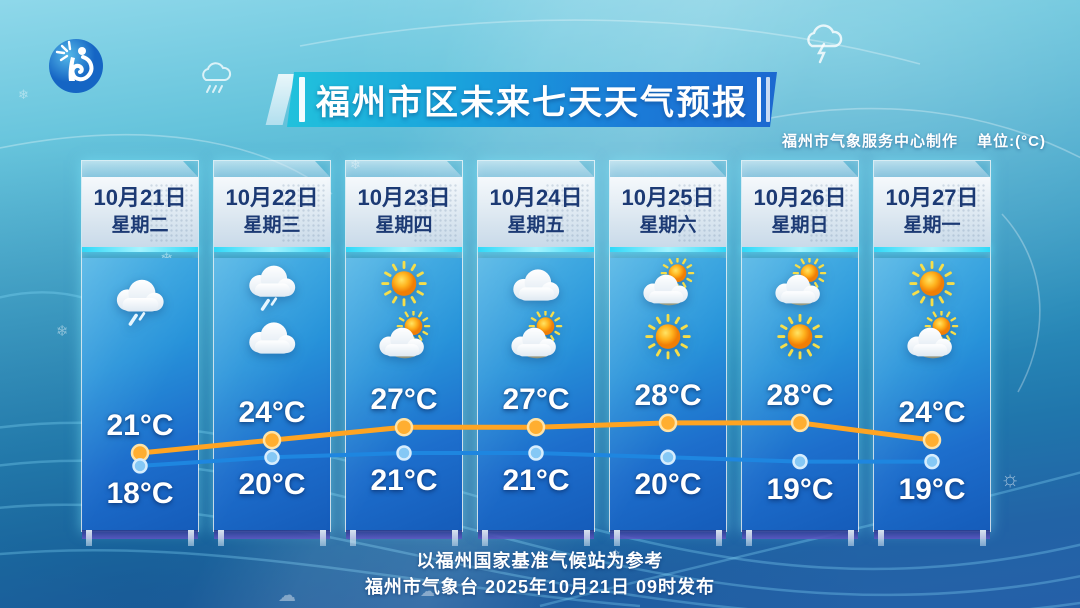 The height and width of the screenshot is (608, 1080). Describe the element at coordinates (536, 197) in the screenshot. I see `day-date: 10月24日` at that location.